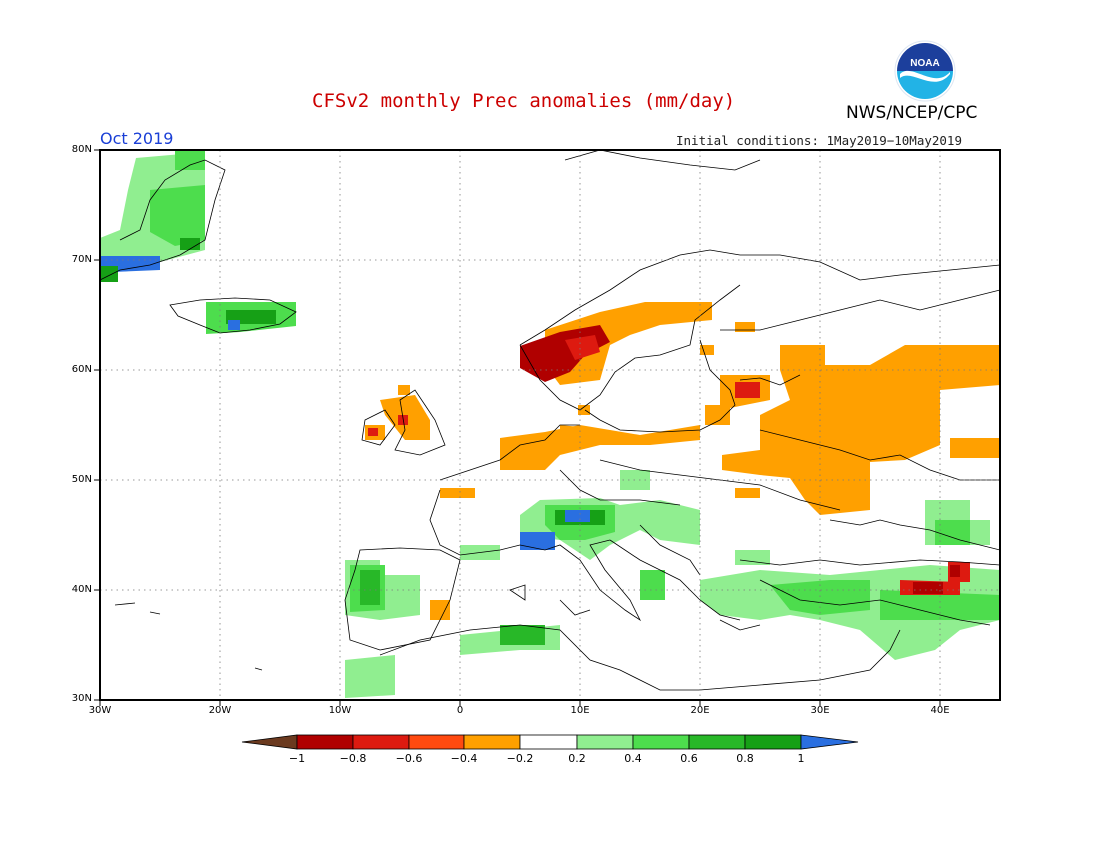 The image size is (1100, 850). What do you see at coordinates (820, 710) in the screenshot?
I see `lon-label: 30E` at bounding box center [820, 710].